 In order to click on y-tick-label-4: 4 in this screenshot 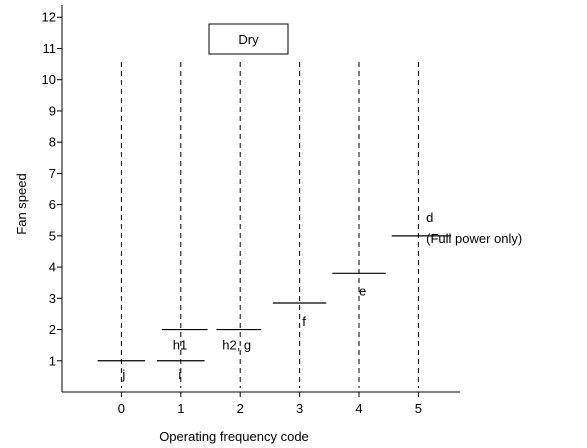, I will do `click(52, 267)`.